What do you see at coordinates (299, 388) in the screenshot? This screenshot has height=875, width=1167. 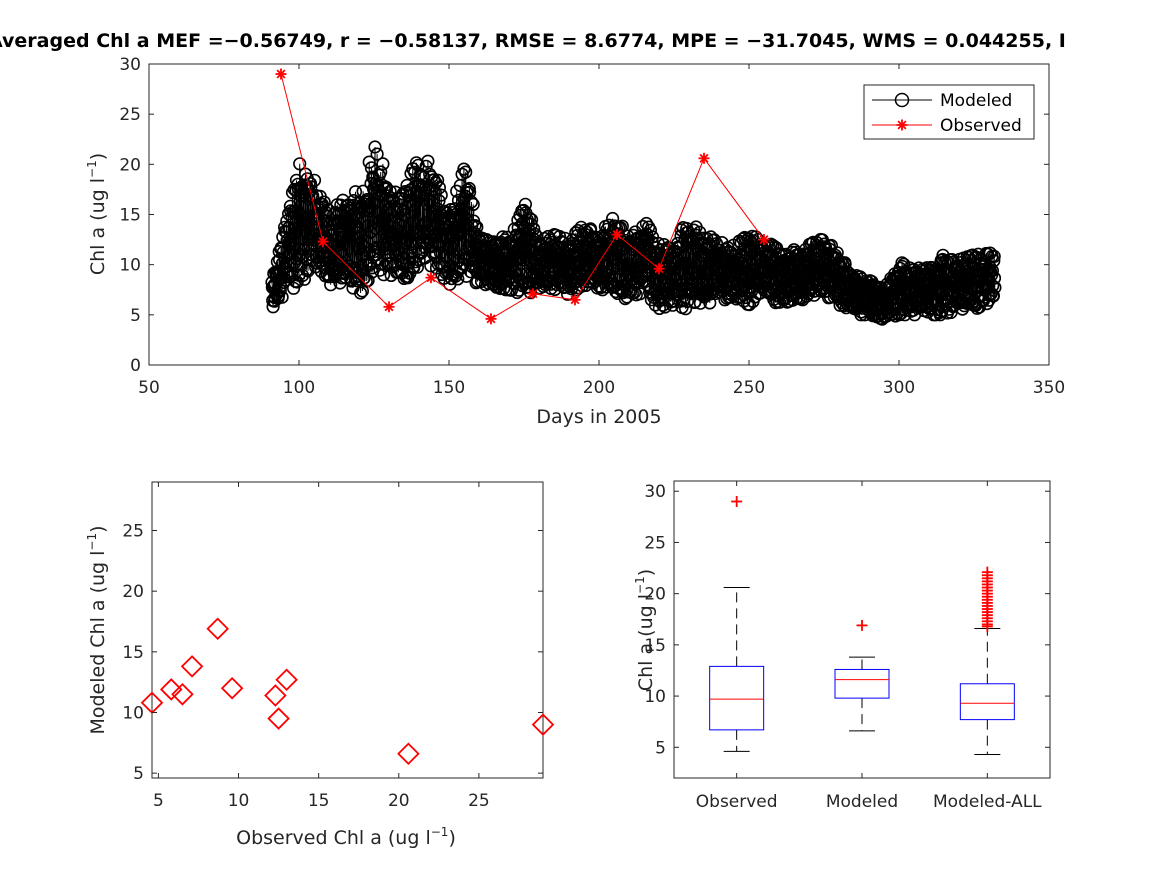 I see `timeseries-xtick-label: 100` at bounding box center [299, 388].